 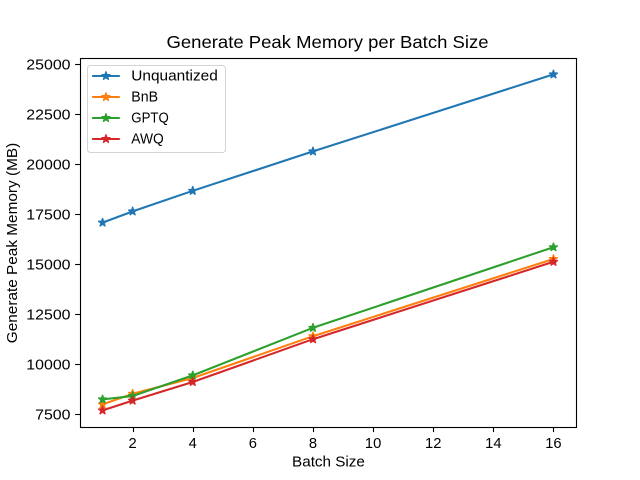 What do you see at coordinates (48, 316) in the screenshot?
I see `svg-text: 12500` at bounding box center [48, 316].